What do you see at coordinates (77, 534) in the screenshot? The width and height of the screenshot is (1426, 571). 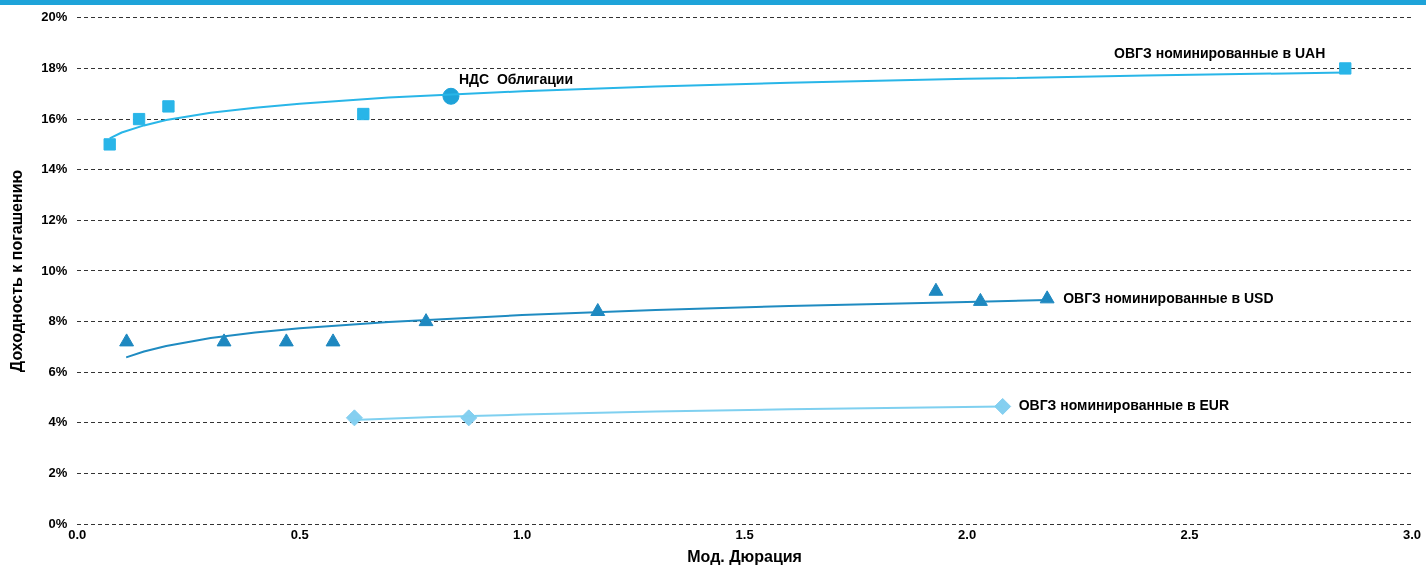 I see `x-tick-label: 0.0` at bounding box center [77, 534].